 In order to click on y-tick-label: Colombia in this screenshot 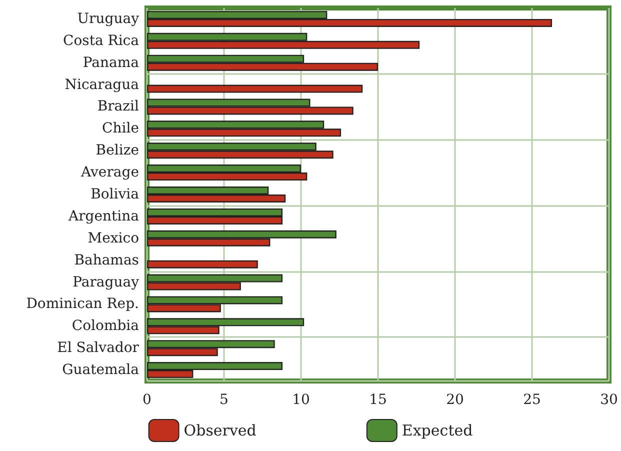, I will do `click(105, 326)`.